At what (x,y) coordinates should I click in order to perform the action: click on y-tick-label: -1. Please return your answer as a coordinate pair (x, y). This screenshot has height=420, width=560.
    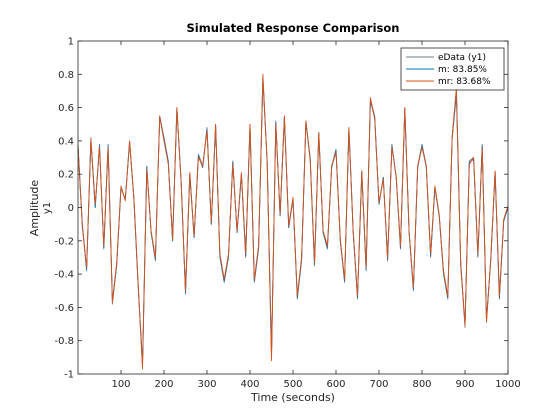
    Looking at the image, I should click on (69, 375).